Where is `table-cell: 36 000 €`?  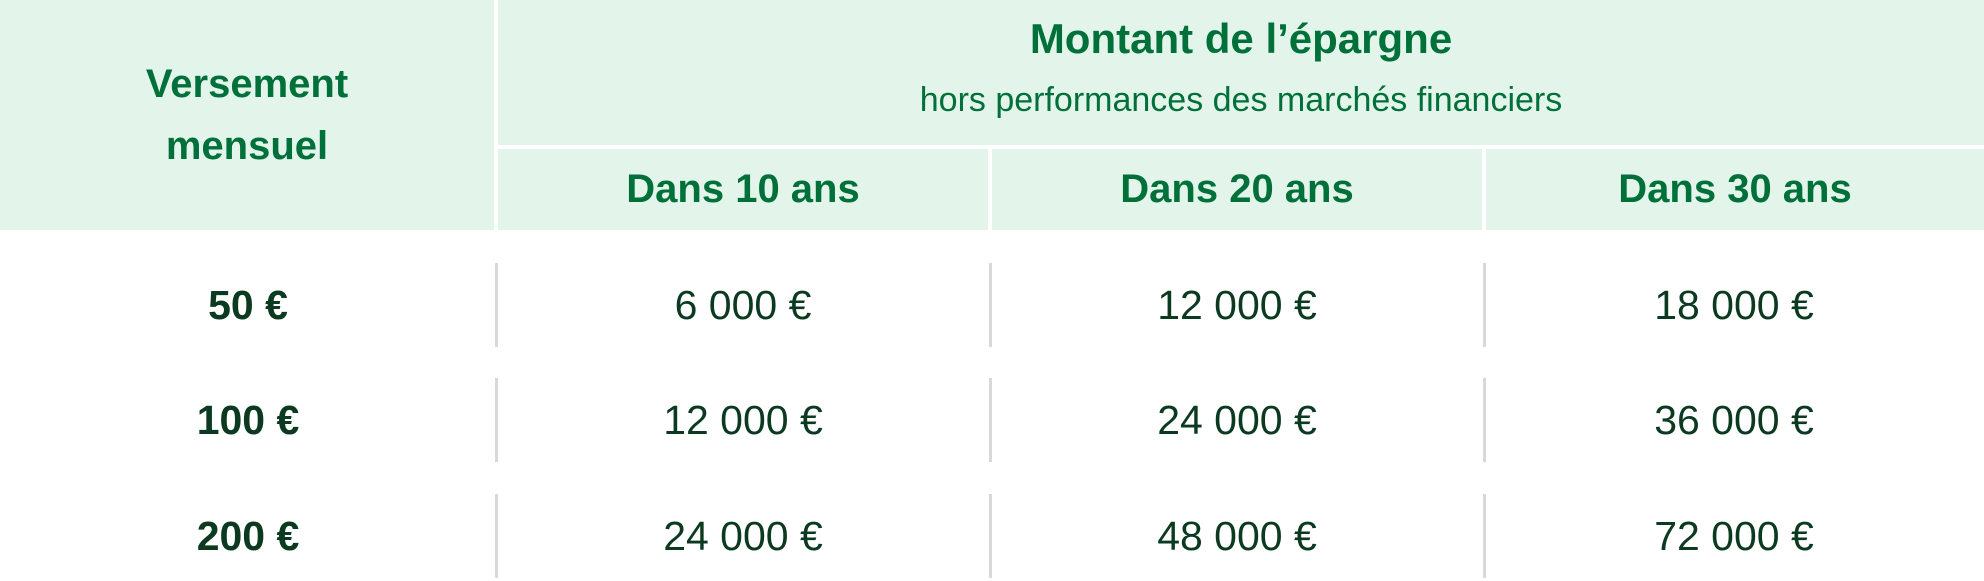
table-cell: 36 000 € is located at coordinates (1734, 419).